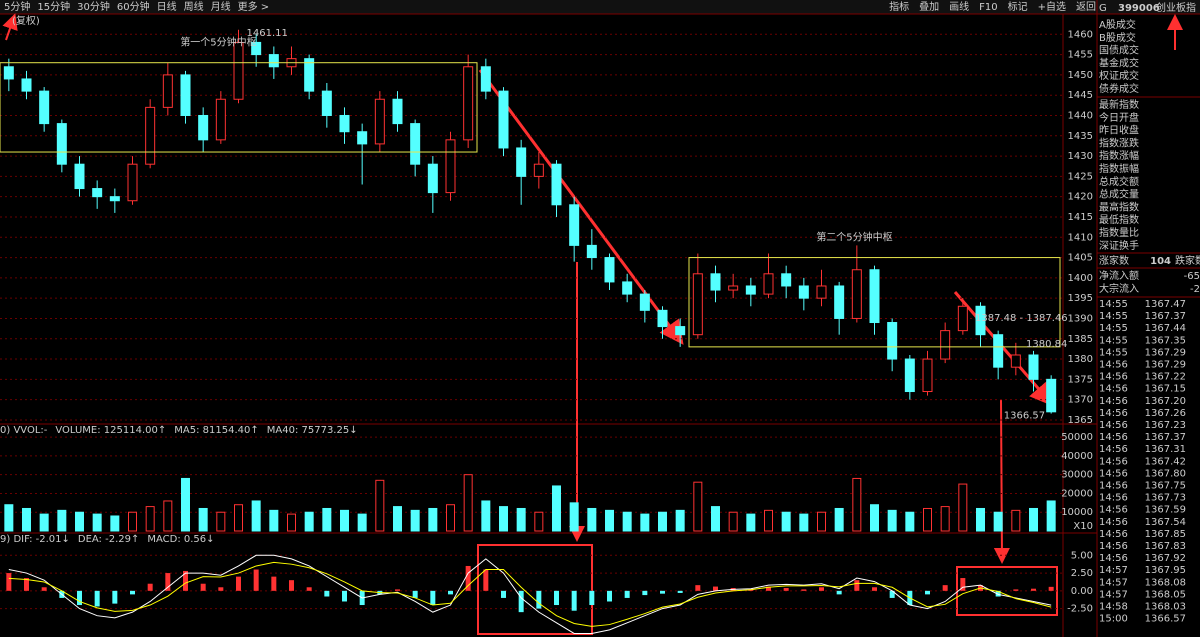 This screenshot has height=637, width=1200. Describe the element at coordinates (1160, 261) in the screenshot. I see `up-count: 104` at that location.